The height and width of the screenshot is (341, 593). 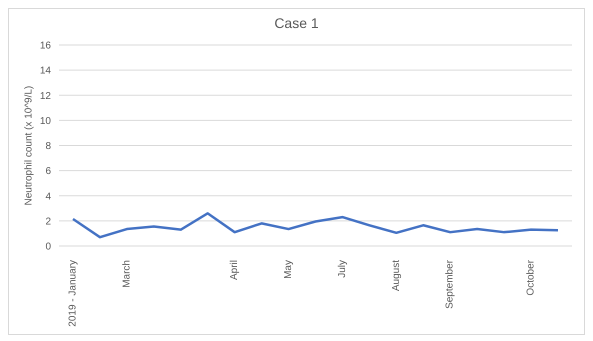 I want to click on x-tick-label: April, so click(x=234, y=270).